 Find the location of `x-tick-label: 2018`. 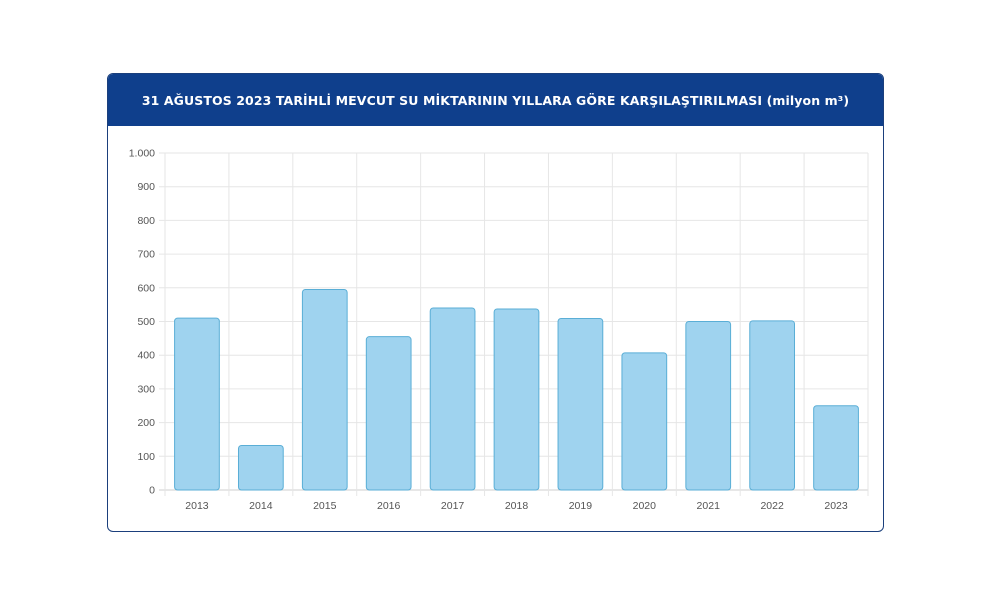

x-tick-label: 2018 is located at coordinates (517, 506).